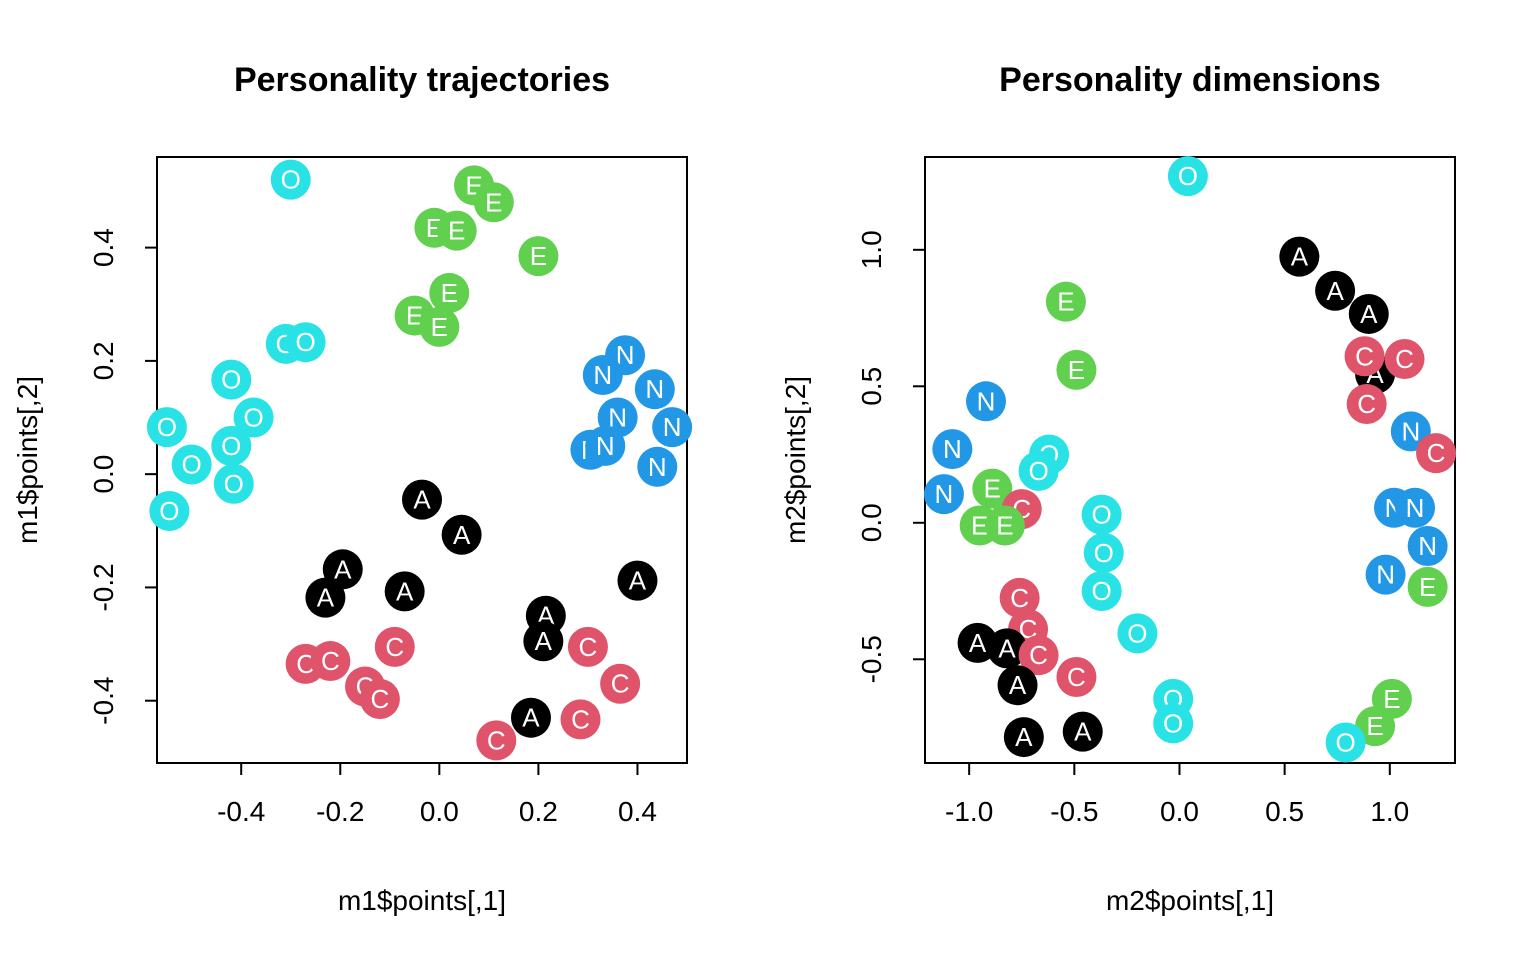  What do you see at coordinates (538, 811) in the screenshot?
I see `x-tick-label: 0.2` at bounding box center [538, 811].